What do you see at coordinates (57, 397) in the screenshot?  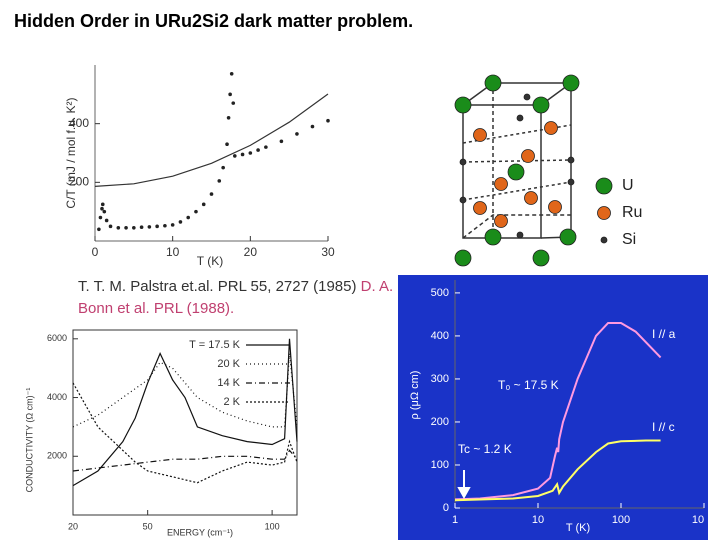 I see `y-tick-label: 4000` at bounding box center [57, 397].